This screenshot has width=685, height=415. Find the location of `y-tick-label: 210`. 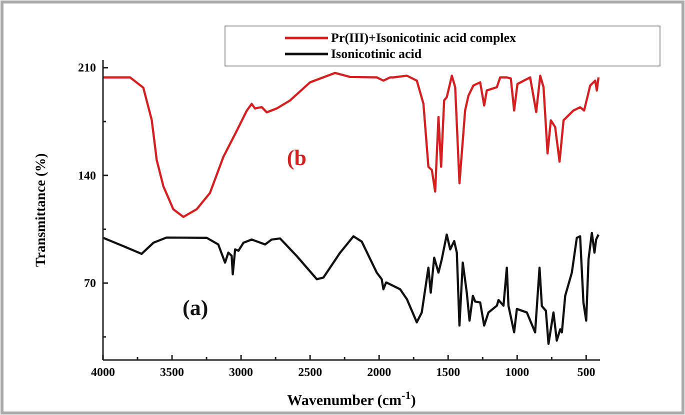

y-tick-label: 210 is located at coordinates (87, 67).